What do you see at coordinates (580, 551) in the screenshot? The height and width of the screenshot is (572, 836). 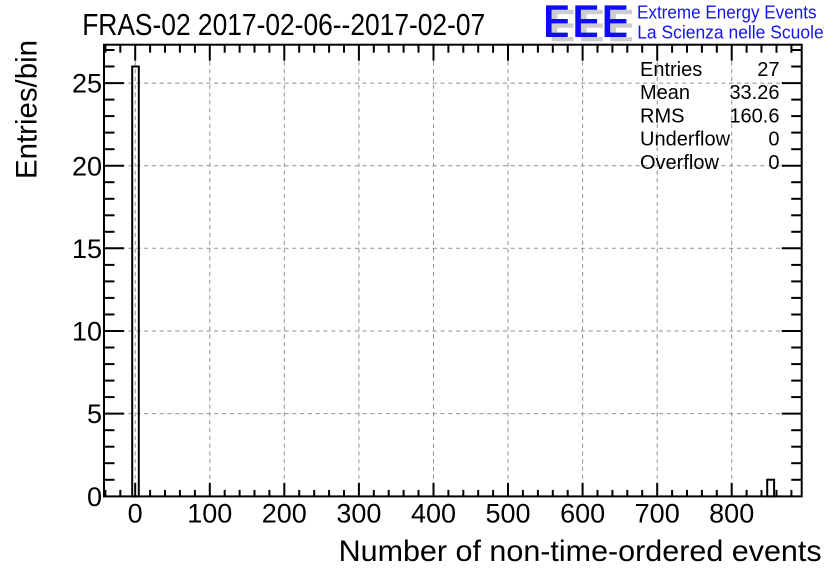 I see `svg-text:Number of non-time-ordered eve: Number of non-time-ordered events` at bounding box center [580, 551].